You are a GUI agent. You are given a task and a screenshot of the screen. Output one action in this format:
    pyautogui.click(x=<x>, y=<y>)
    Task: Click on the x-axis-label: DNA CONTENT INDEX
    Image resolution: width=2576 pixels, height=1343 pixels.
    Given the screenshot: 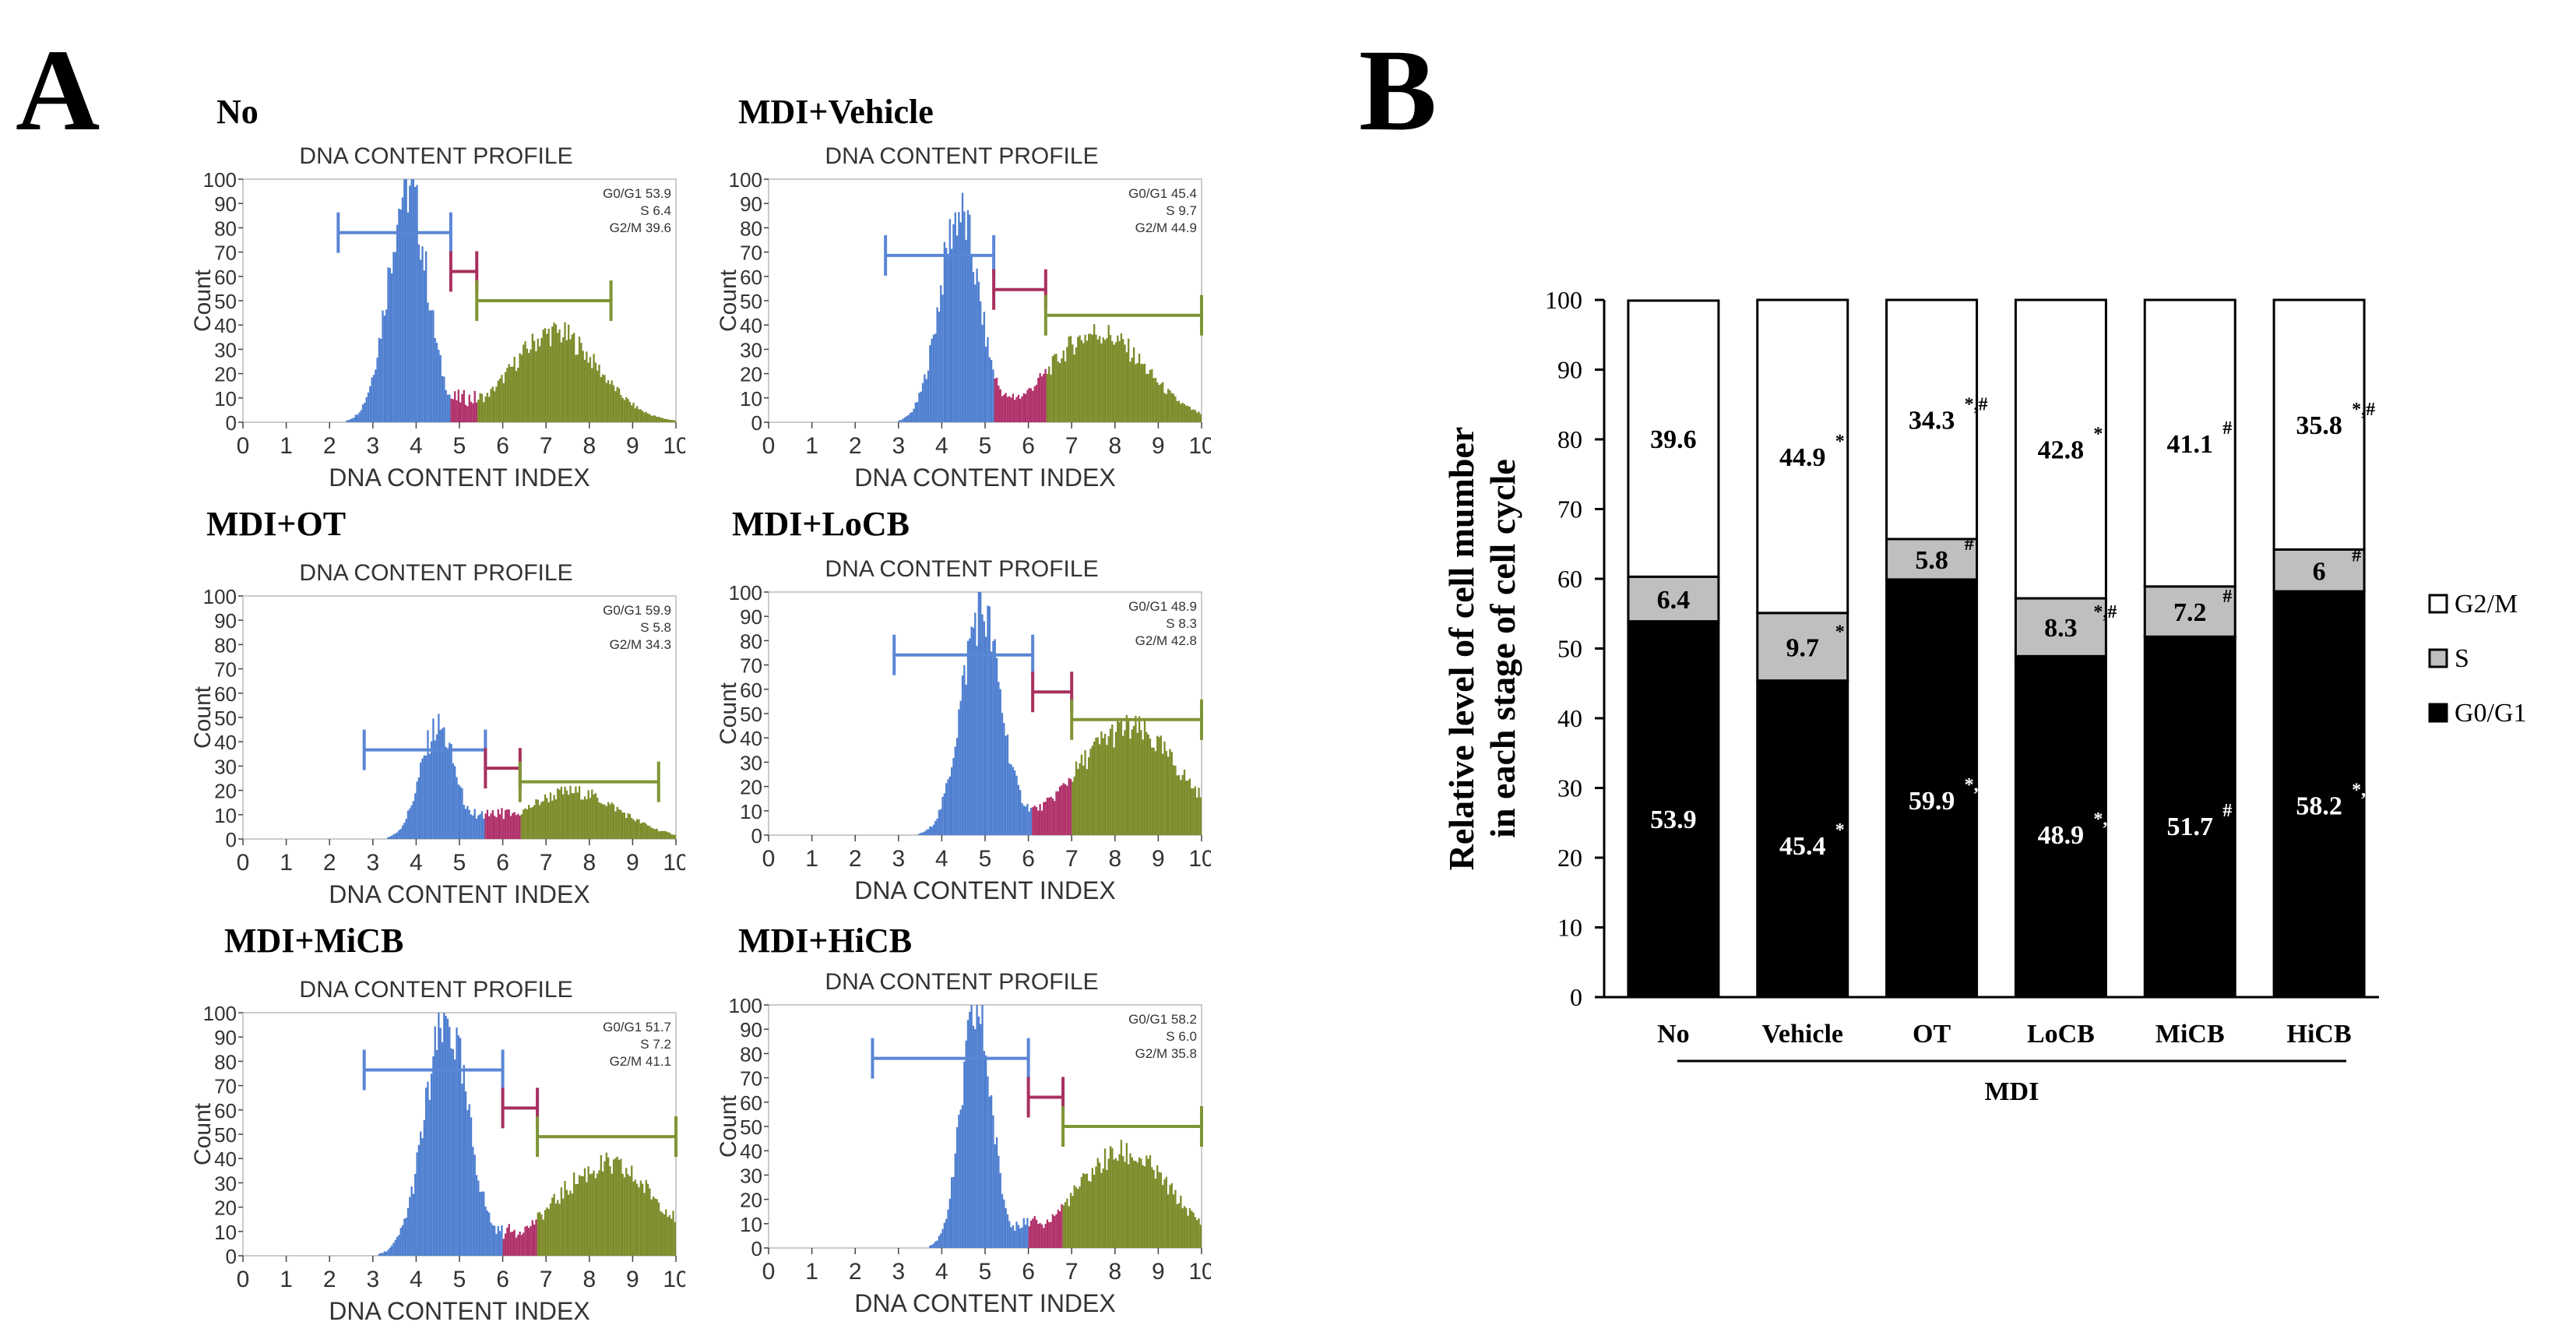 What is the action you would take?
    pyautogui.click(x=984, y=890)
    